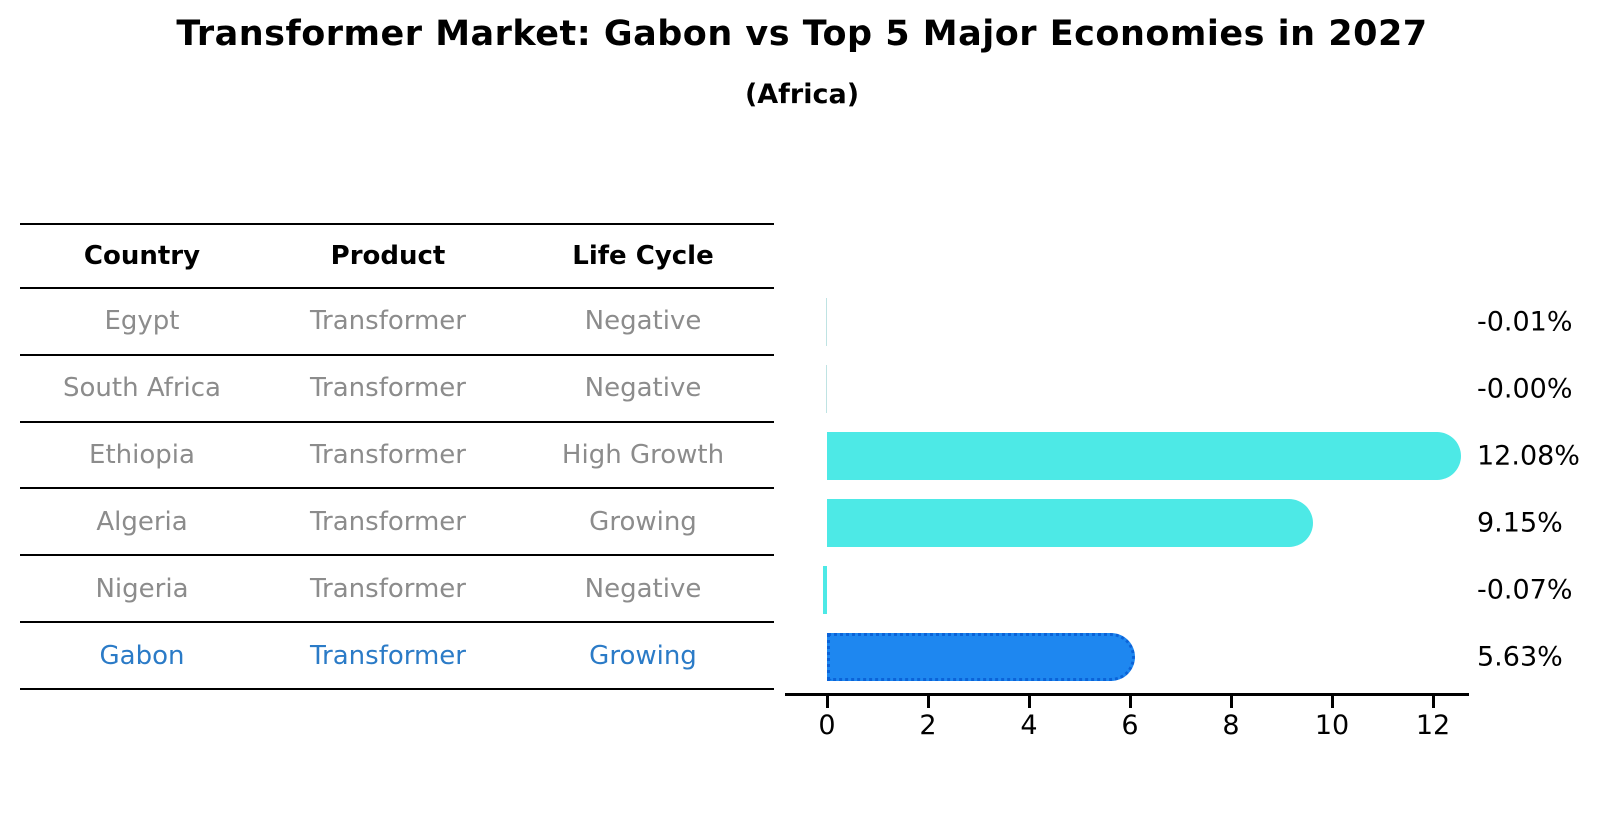  What do you see at coordinates (1029, 725) in the screenshot?
I see `x-tick-label: 4` at bounding box center [1029, 725].